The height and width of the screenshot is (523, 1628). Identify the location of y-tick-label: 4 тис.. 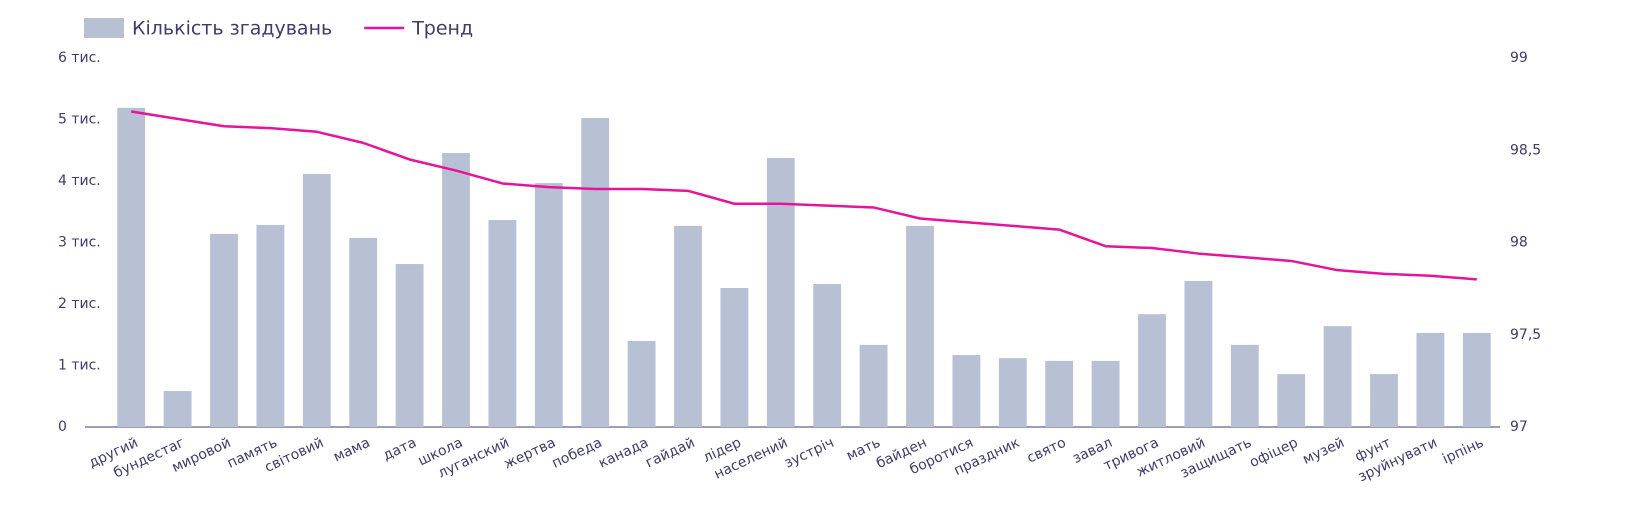
(79, 181).